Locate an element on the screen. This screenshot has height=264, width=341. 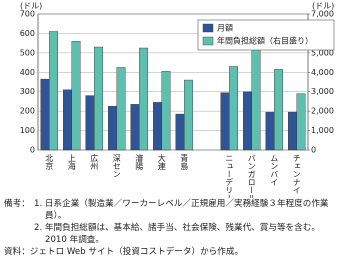
x-tick-label: バンガロール is located at coordinates (251, 176).